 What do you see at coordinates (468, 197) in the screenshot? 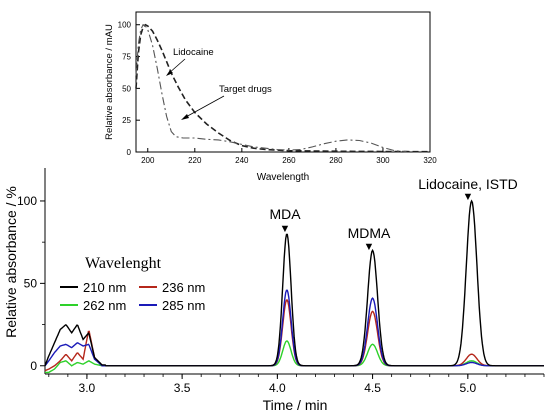
I see `peak-label-lidocaine-marker: ▼` at bounding box center [468, 197].